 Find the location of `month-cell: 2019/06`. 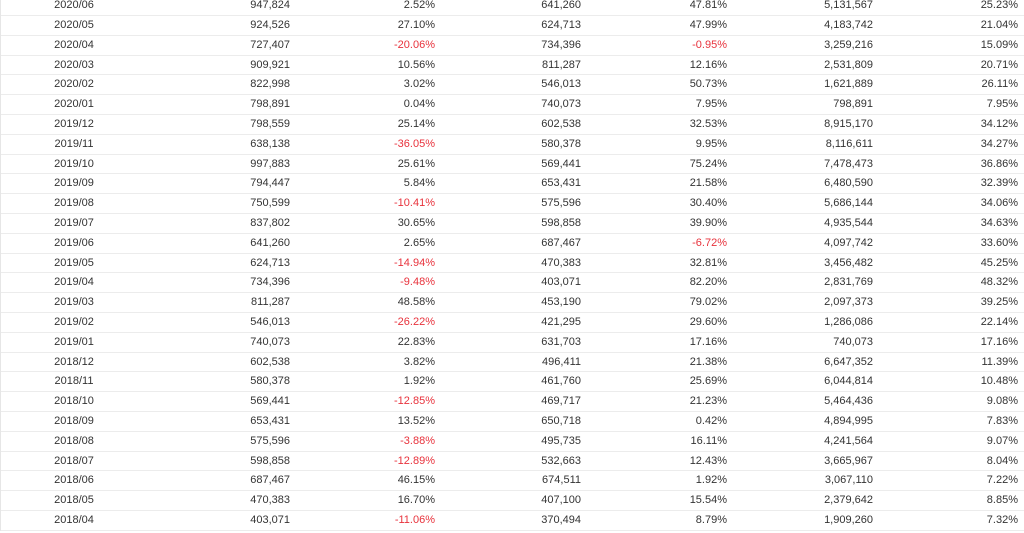

month-cell: 2019/06 is located at coordinates (74, 242).